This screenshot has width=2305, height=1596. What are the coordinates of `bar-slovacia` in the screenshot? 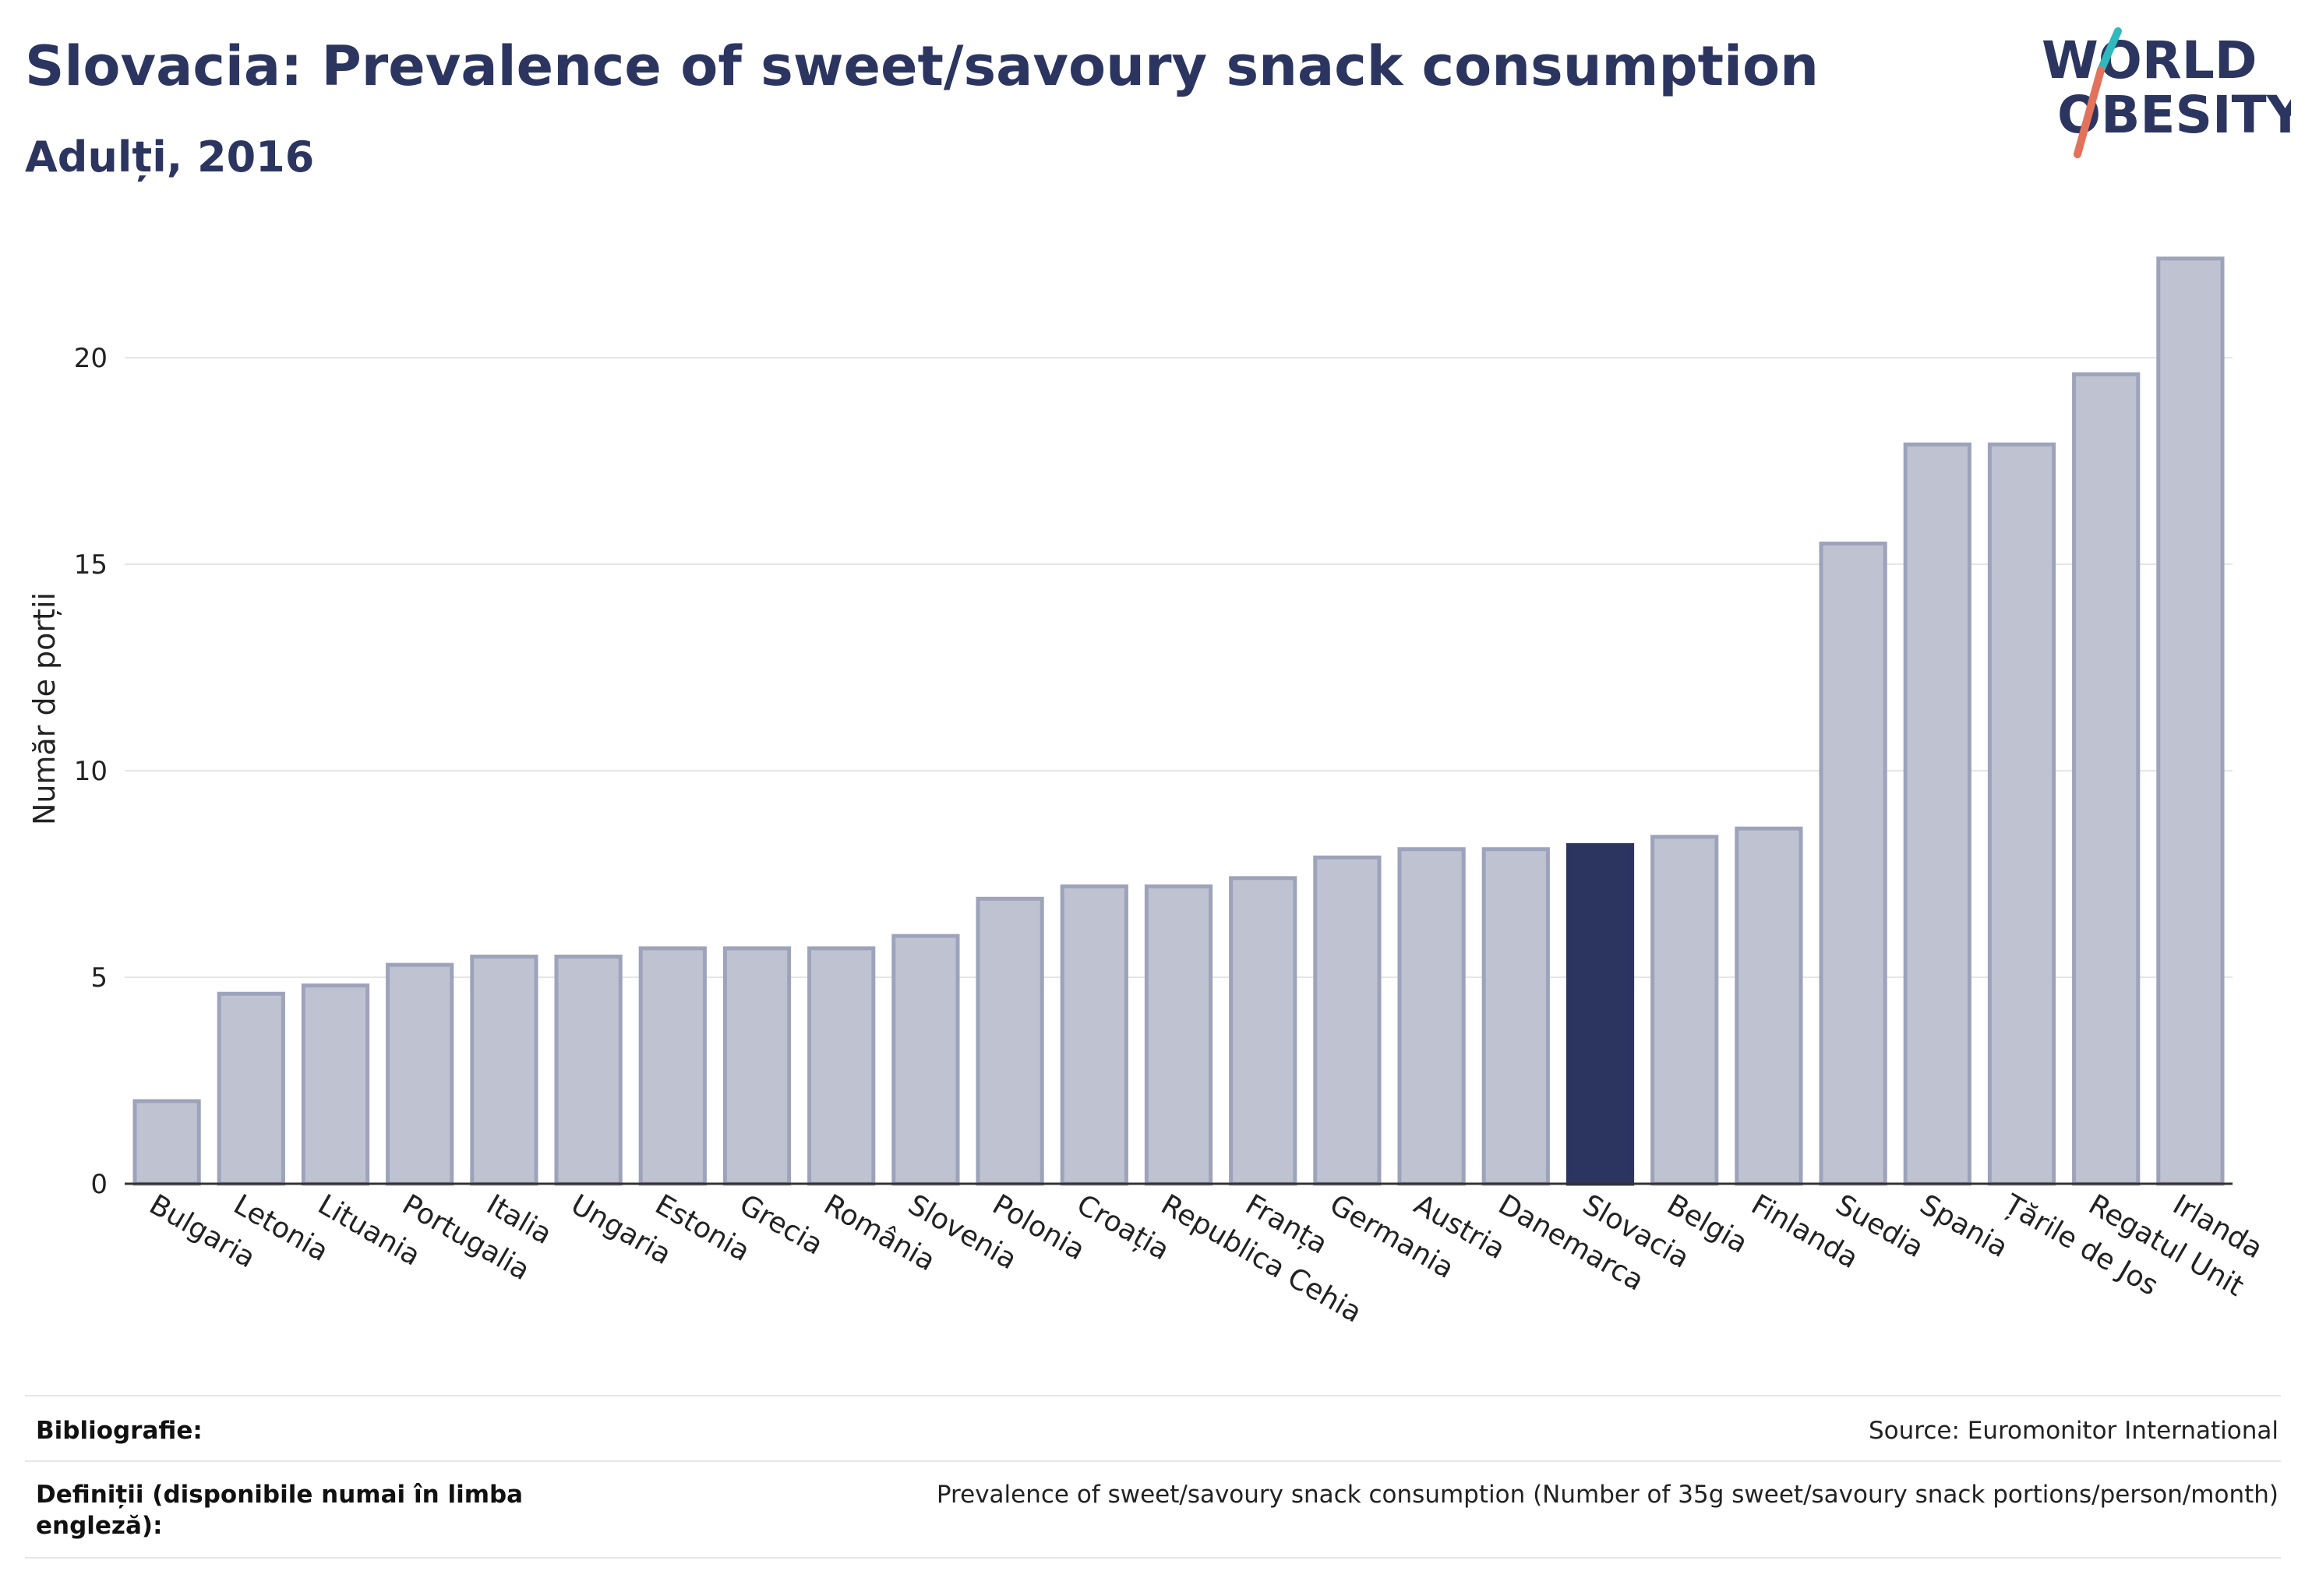 It's located at (1600, 1014).